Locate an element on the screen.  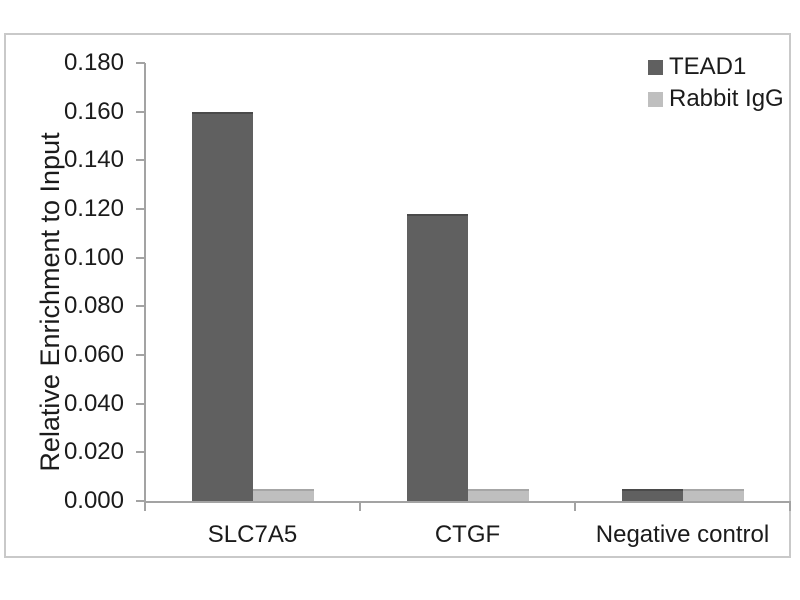
y-tick-label: 0.160 is located at coordinates (93, 111).